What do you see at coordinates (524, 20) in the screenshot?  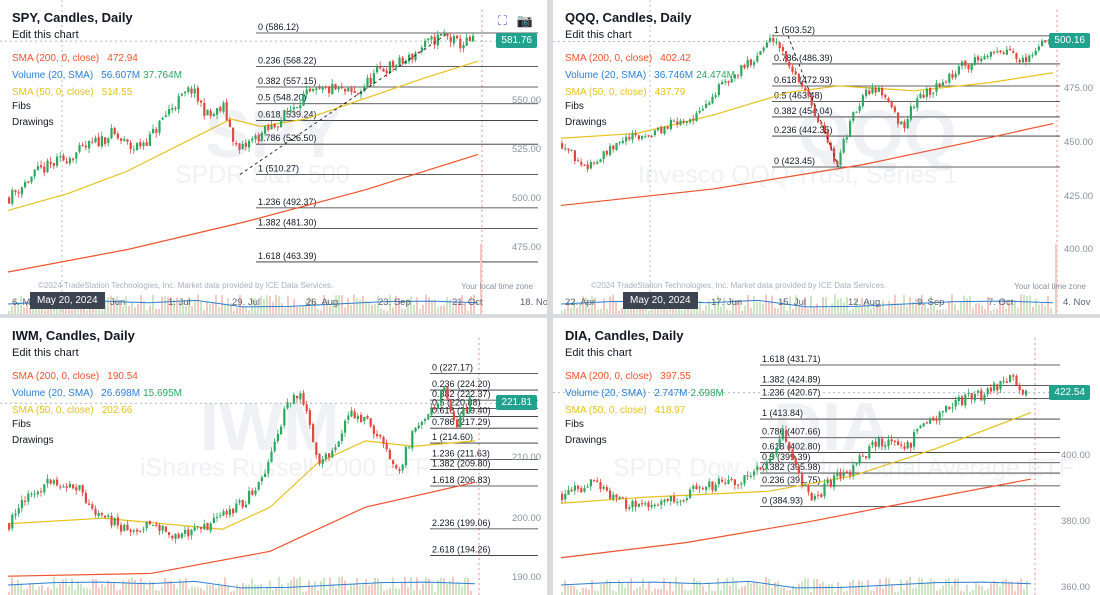 I see `camera-icon: 📷` at bounding box center [524, 20].